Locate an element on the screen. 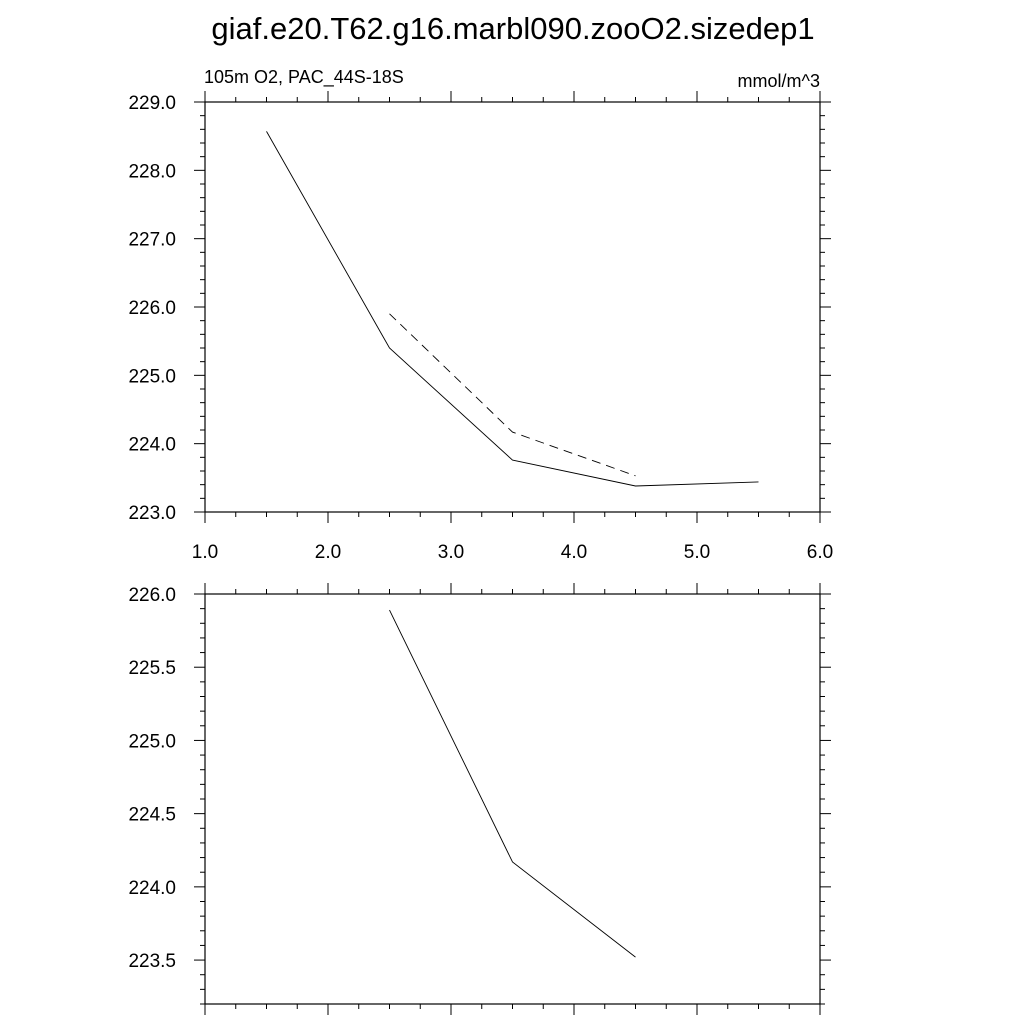 This screenshot has height=1024, width=1024. top-panel-x-tick-label: 2.0 is located at coordinates (328, 552).